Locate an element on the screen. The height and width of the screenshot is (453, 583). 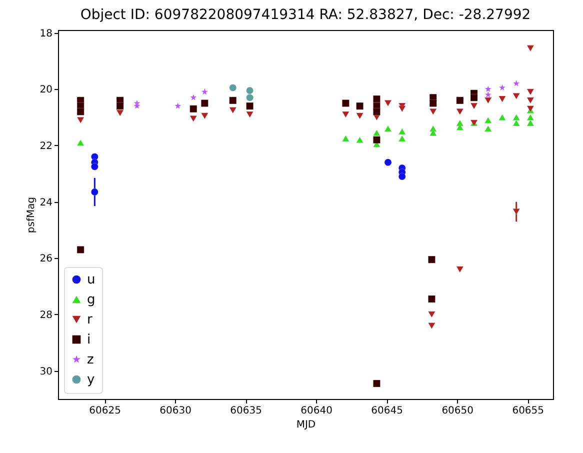
legend-label: i is located at coordinates (89, 340).